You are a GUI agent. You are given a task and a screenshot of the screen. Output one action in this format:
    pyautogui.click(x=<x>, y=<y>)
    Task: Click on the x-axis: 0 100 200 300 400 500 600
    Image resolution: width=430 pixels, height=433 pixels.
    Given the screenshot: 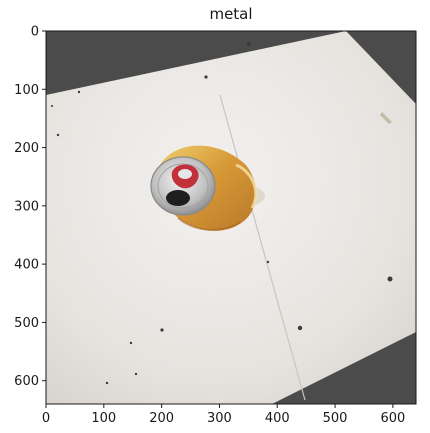 What is the action you would take?
    pyautogui.click(x=223, y=415)
    